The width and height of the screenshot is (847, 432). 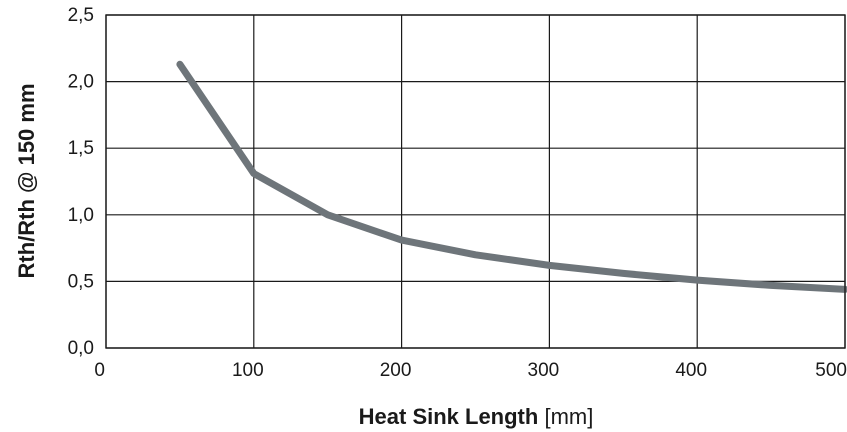 What do you see at coordinates (26, 180) in the screenshot?
I see `y-axis-label: Rth/Rth @ 150 mm` at bounding box center [26, 180].